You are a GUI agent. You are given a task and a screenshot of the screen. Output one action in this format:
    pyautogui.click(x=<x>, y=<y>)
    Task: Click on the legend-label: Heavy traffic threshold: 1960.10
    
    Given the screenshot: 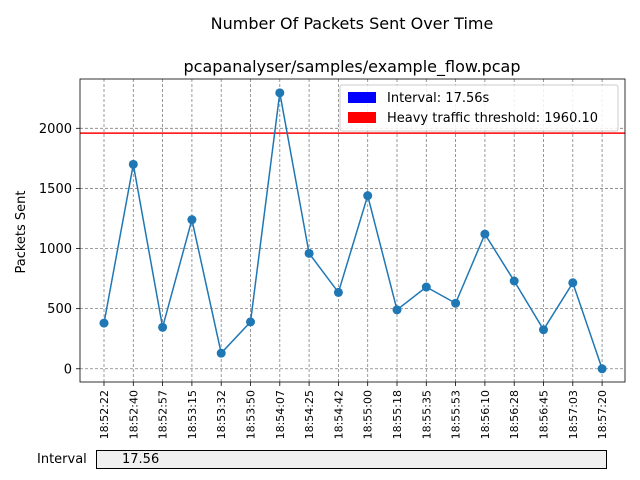 What is the action you would take?
    pyautogui.click(x=492, y=118)
    